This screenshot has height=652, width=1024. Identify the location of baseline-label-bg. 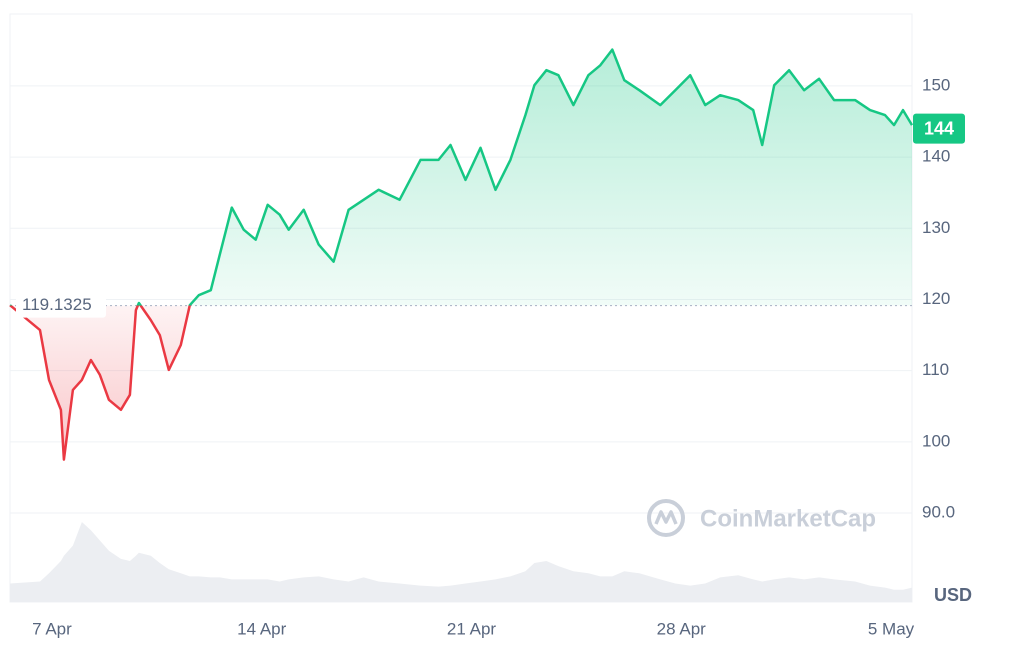
(61, 305).